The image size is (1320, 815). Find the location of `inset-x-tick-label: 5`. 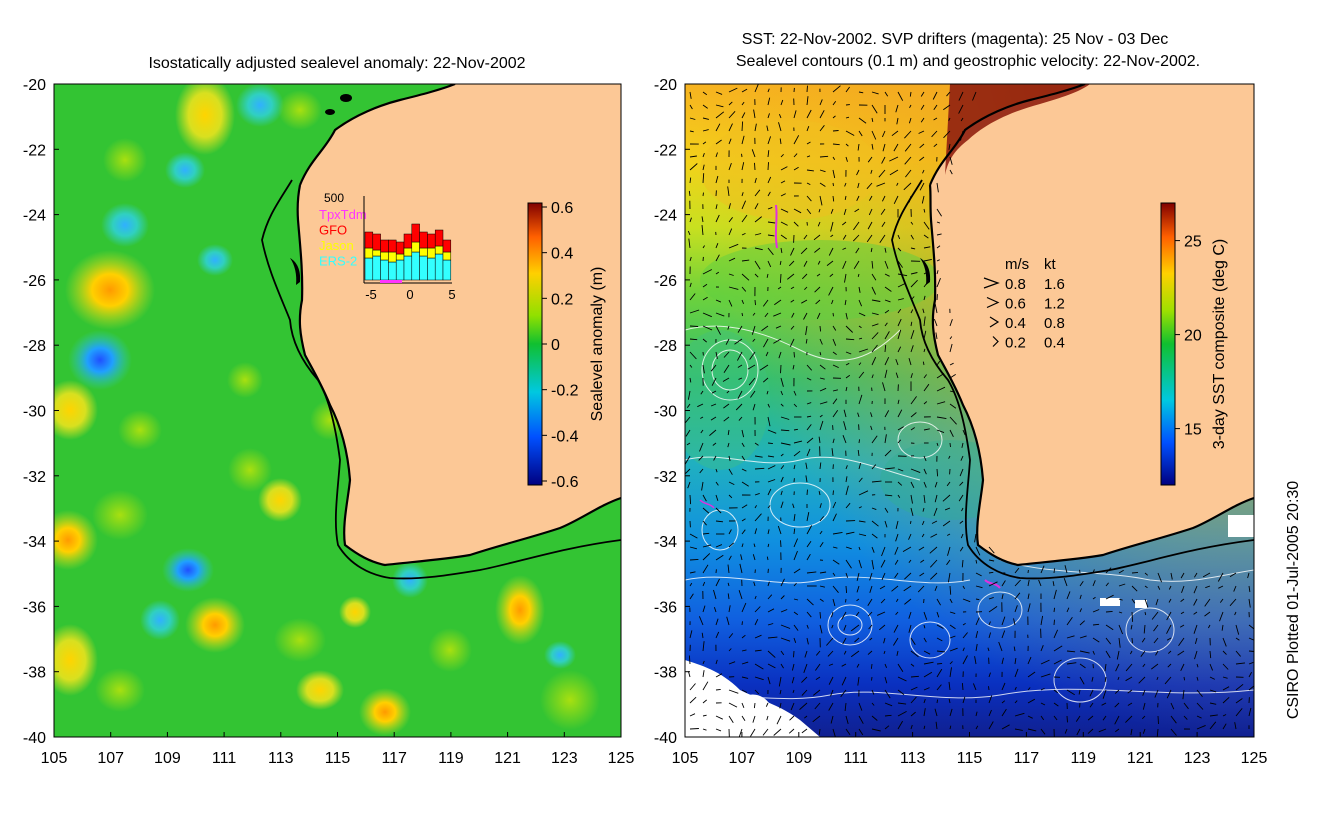

inset-x-tick-label: 5 is located at coordinates (451, 294).